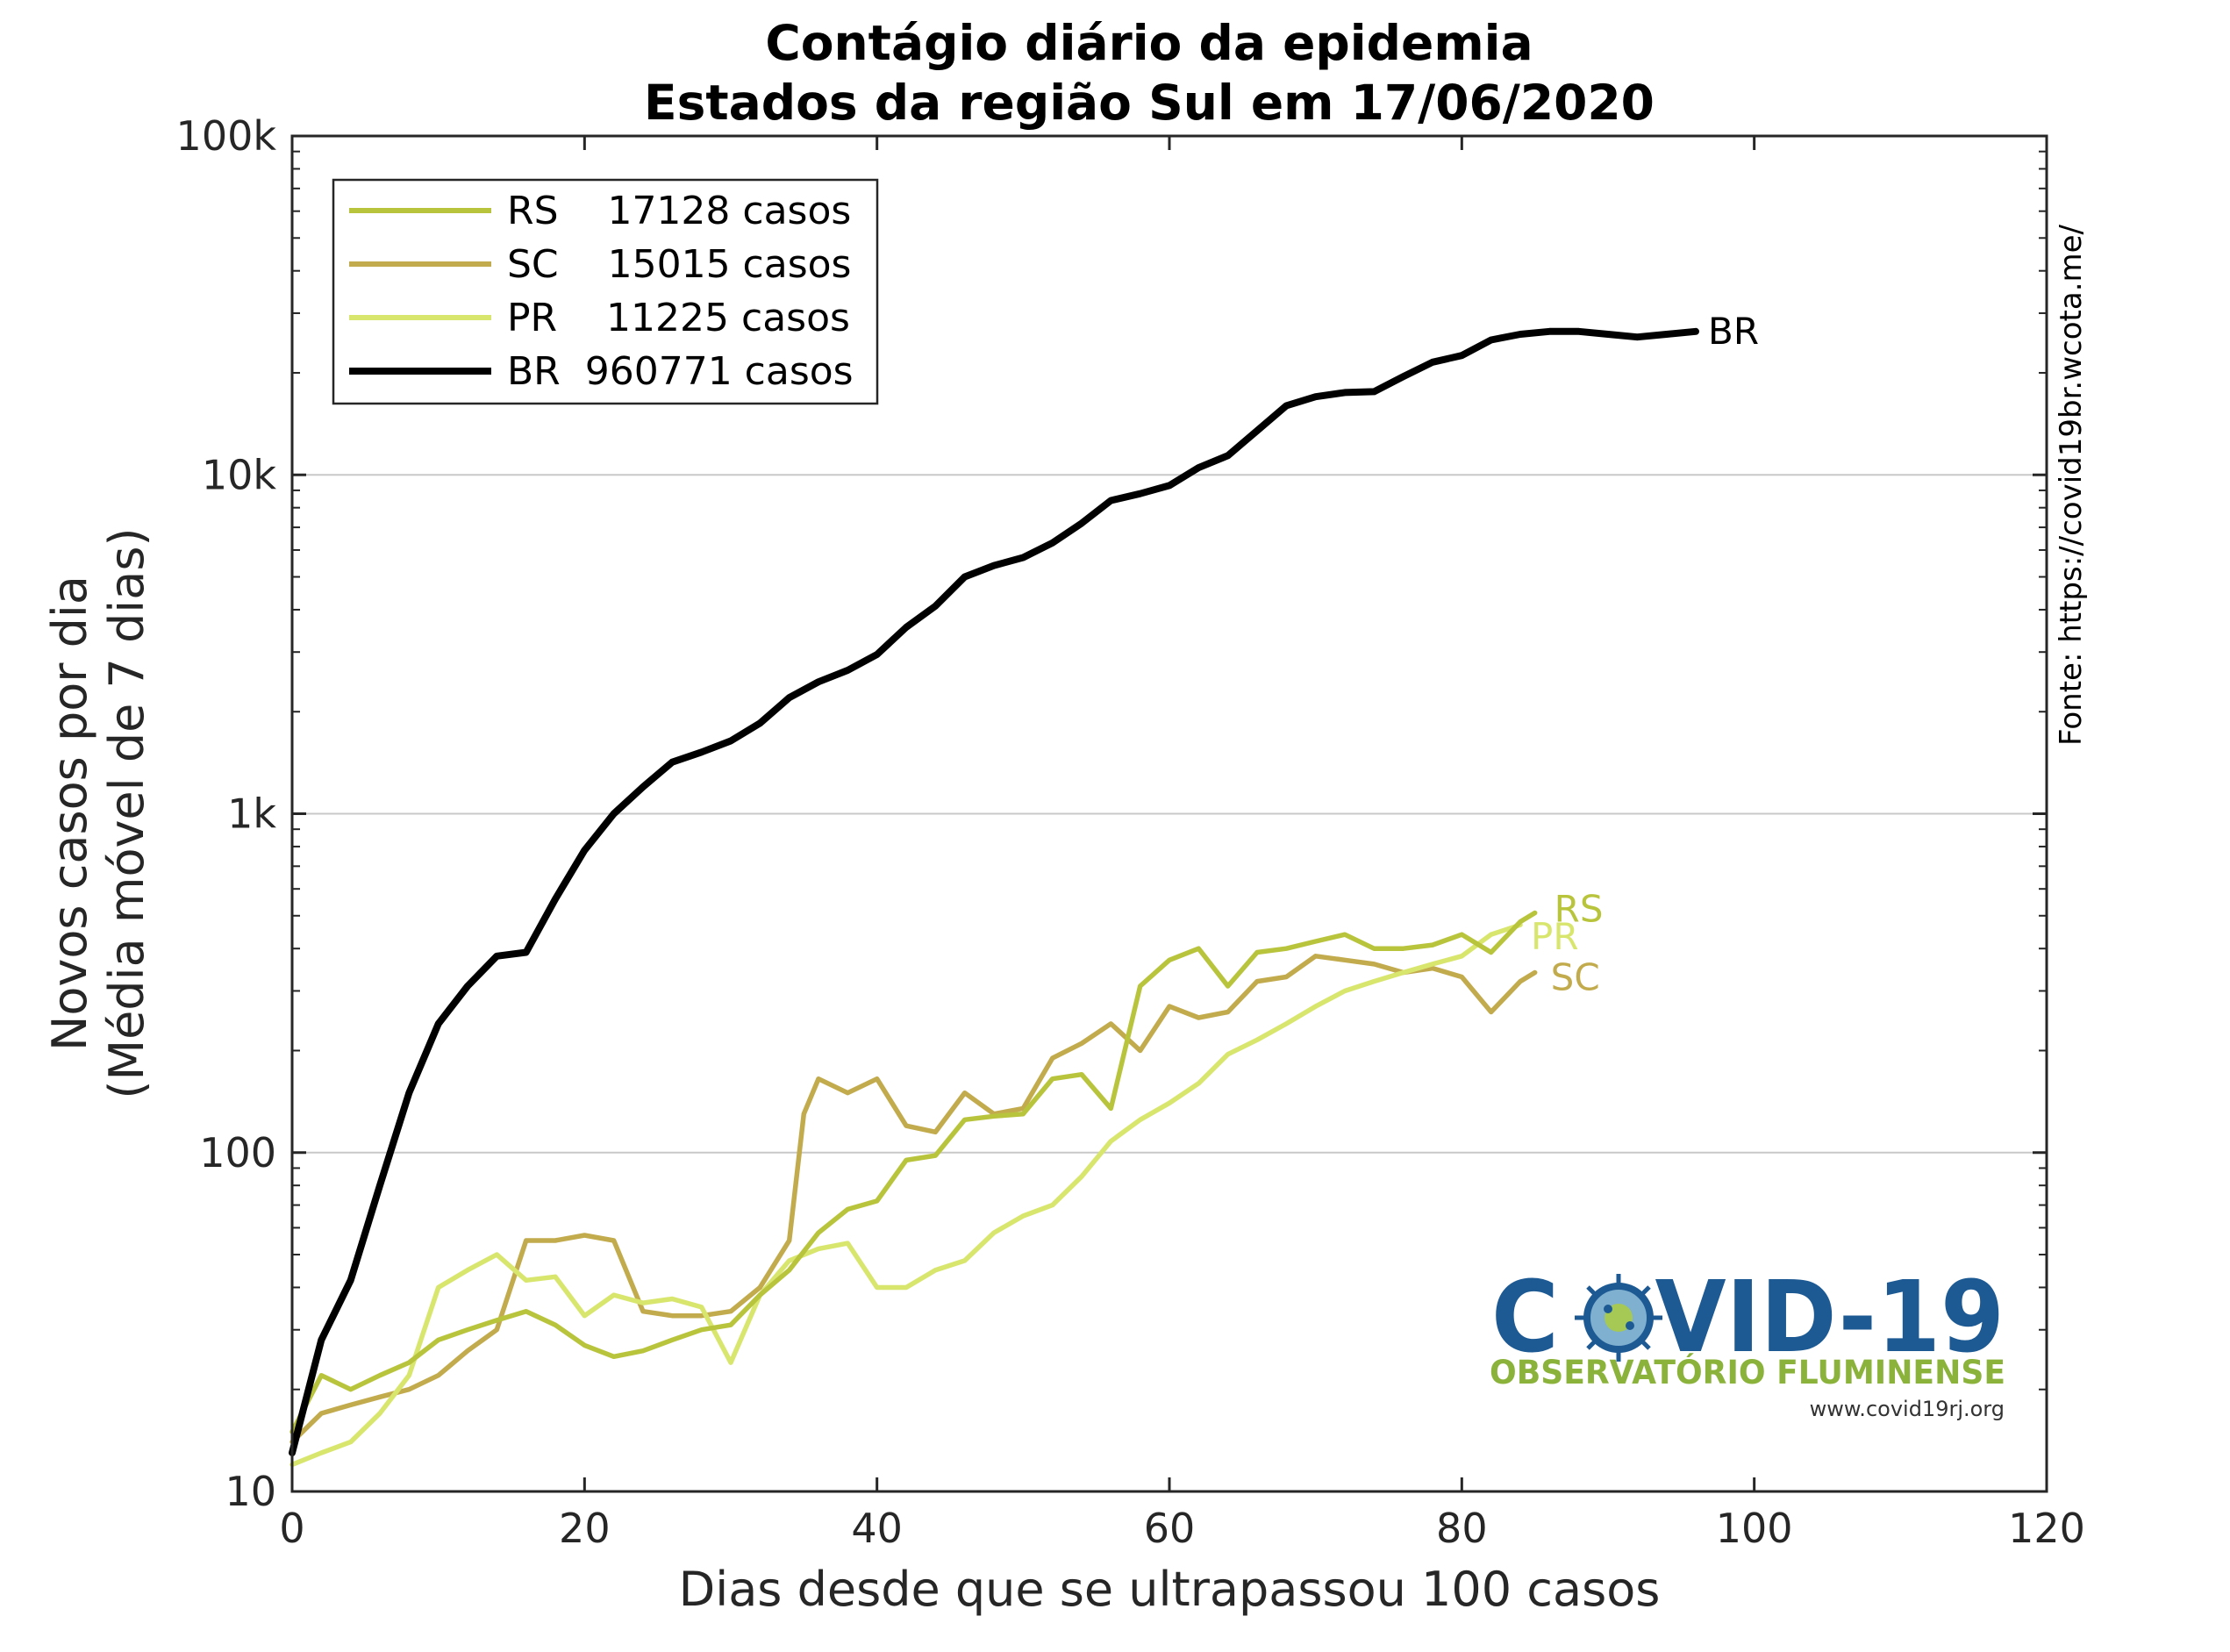 This screenshot has height=1652, width=2230. Describe the element at coordinates (1555, 936) in the screenshot. I see `end-label-pr: PR` at that location.